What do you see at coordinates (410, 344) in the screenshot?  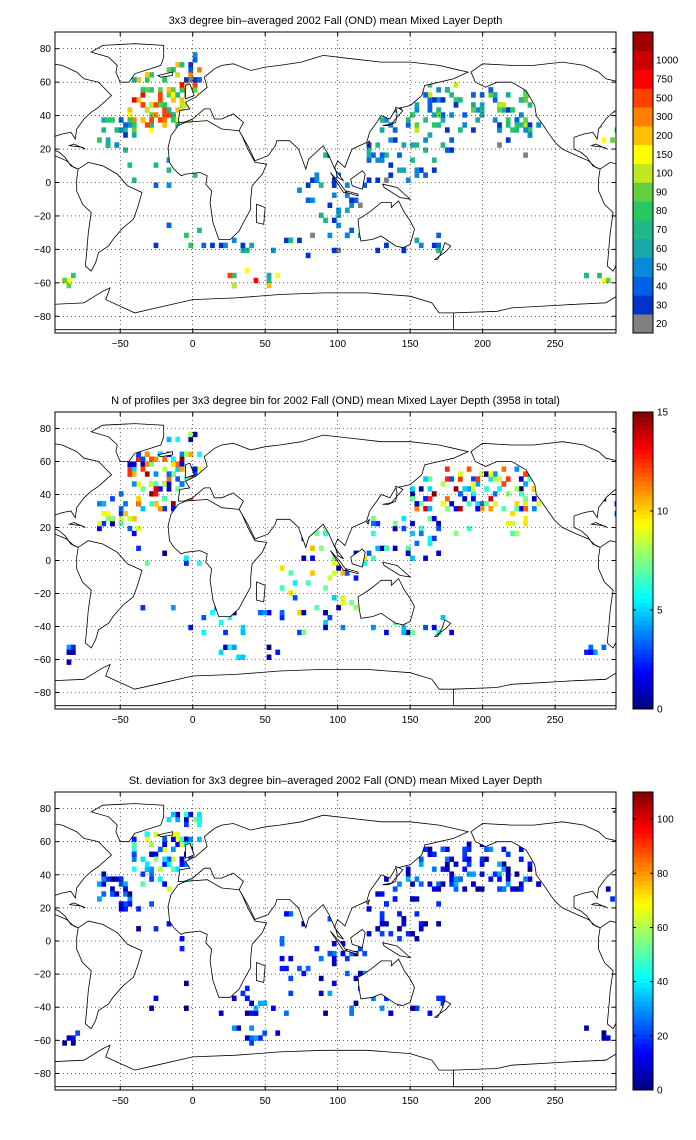 I see `x-tick-label: 150` at bounding box center [410, 344].